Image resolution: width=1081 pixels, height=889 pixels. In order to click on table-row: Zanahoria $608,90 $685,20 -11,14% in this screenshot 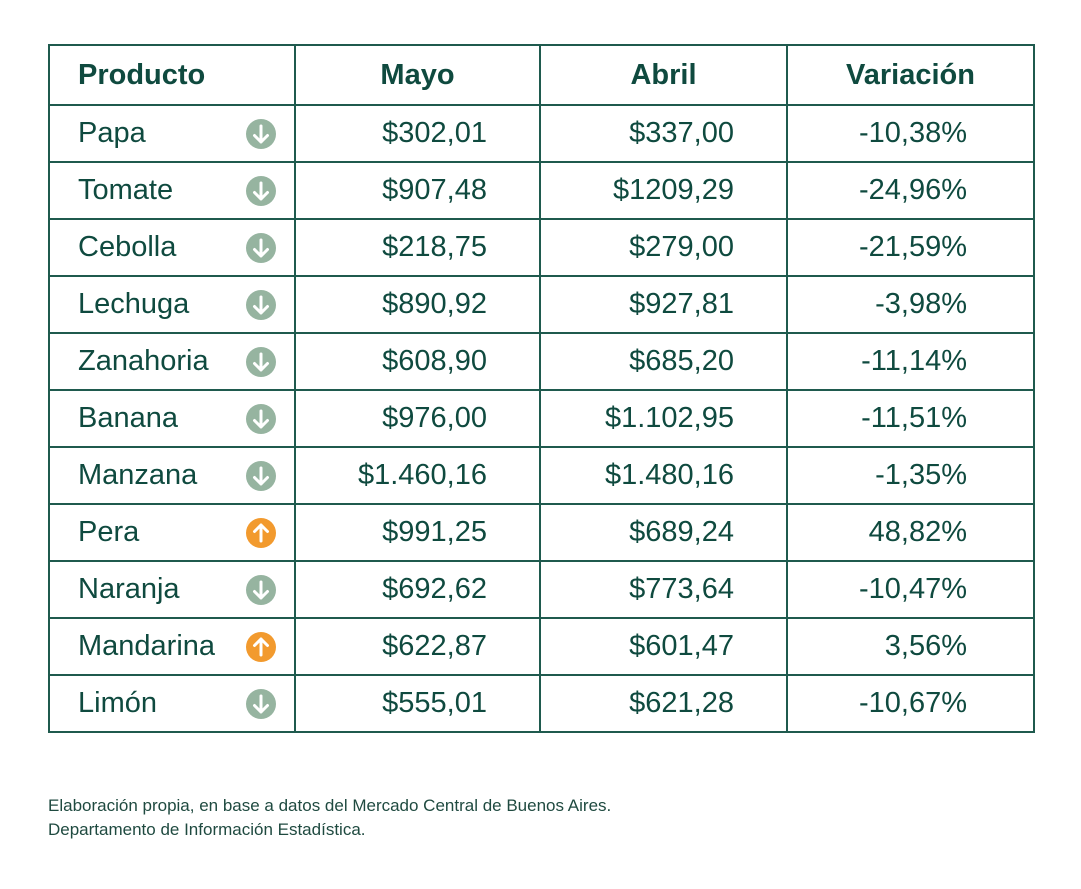, I will do `click(541, 361)`.